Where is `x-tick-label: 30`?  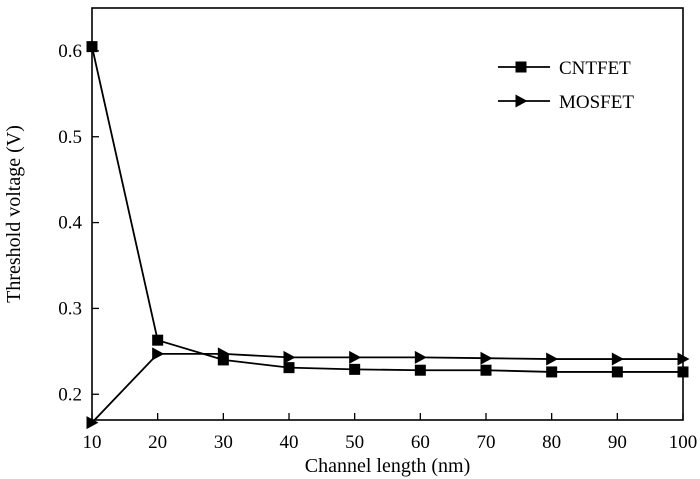 x-tick-label: 30 is located at coordinates (223, 442).